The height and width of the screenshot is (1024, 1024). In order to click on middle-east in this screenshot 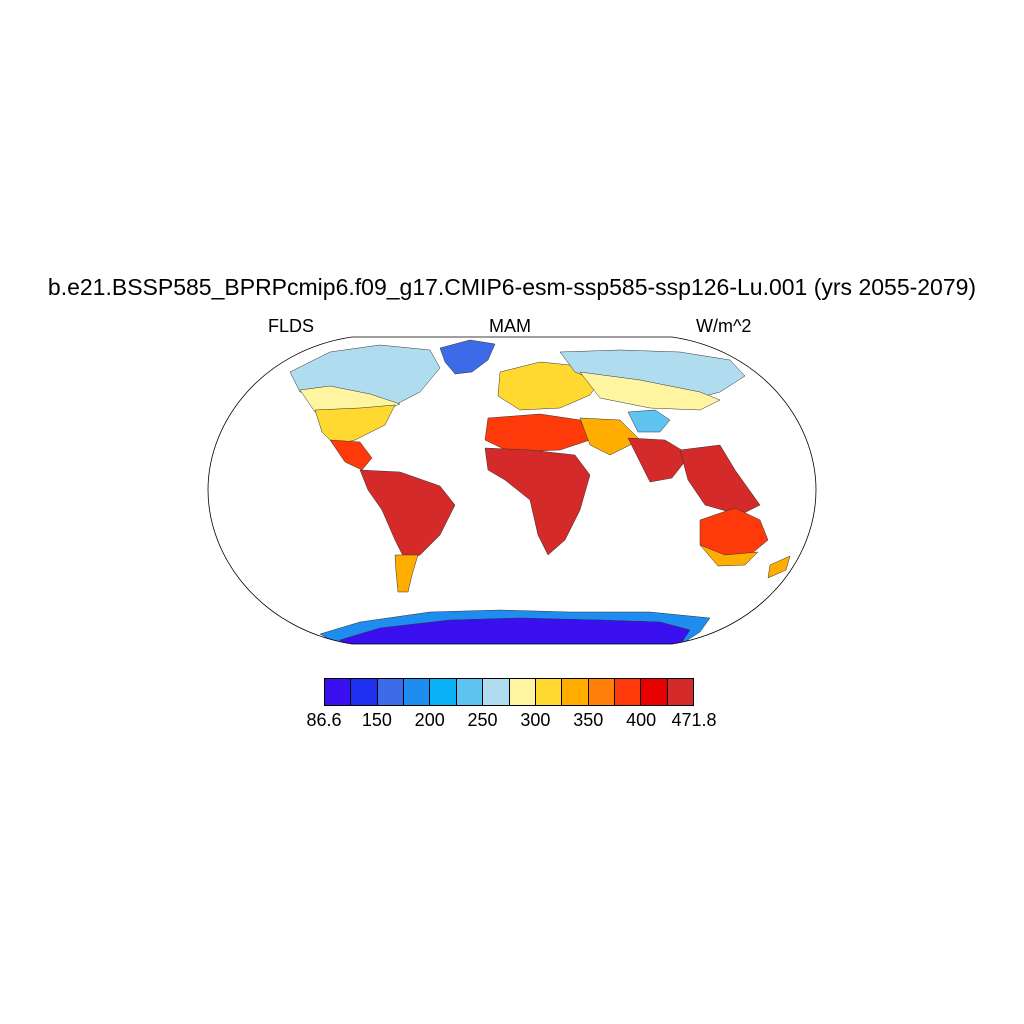, I will do `click(610, 436)`.